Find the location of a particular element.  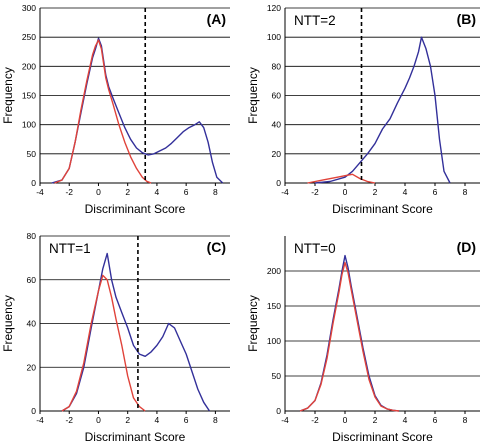

panel-tag: (B) is located at coordinates (466, 19).